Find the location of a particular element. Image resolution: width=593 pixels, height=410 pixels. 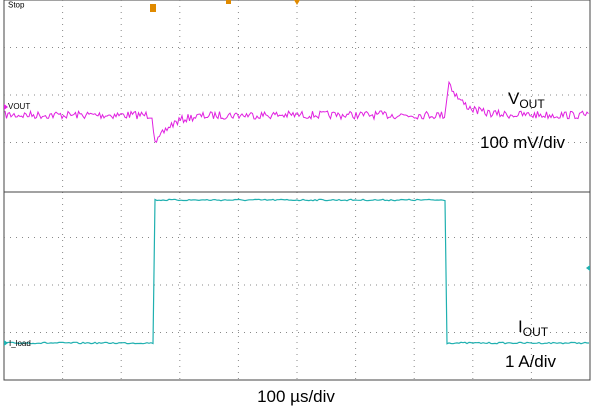

position-marker is located at coordinates (297, 2).